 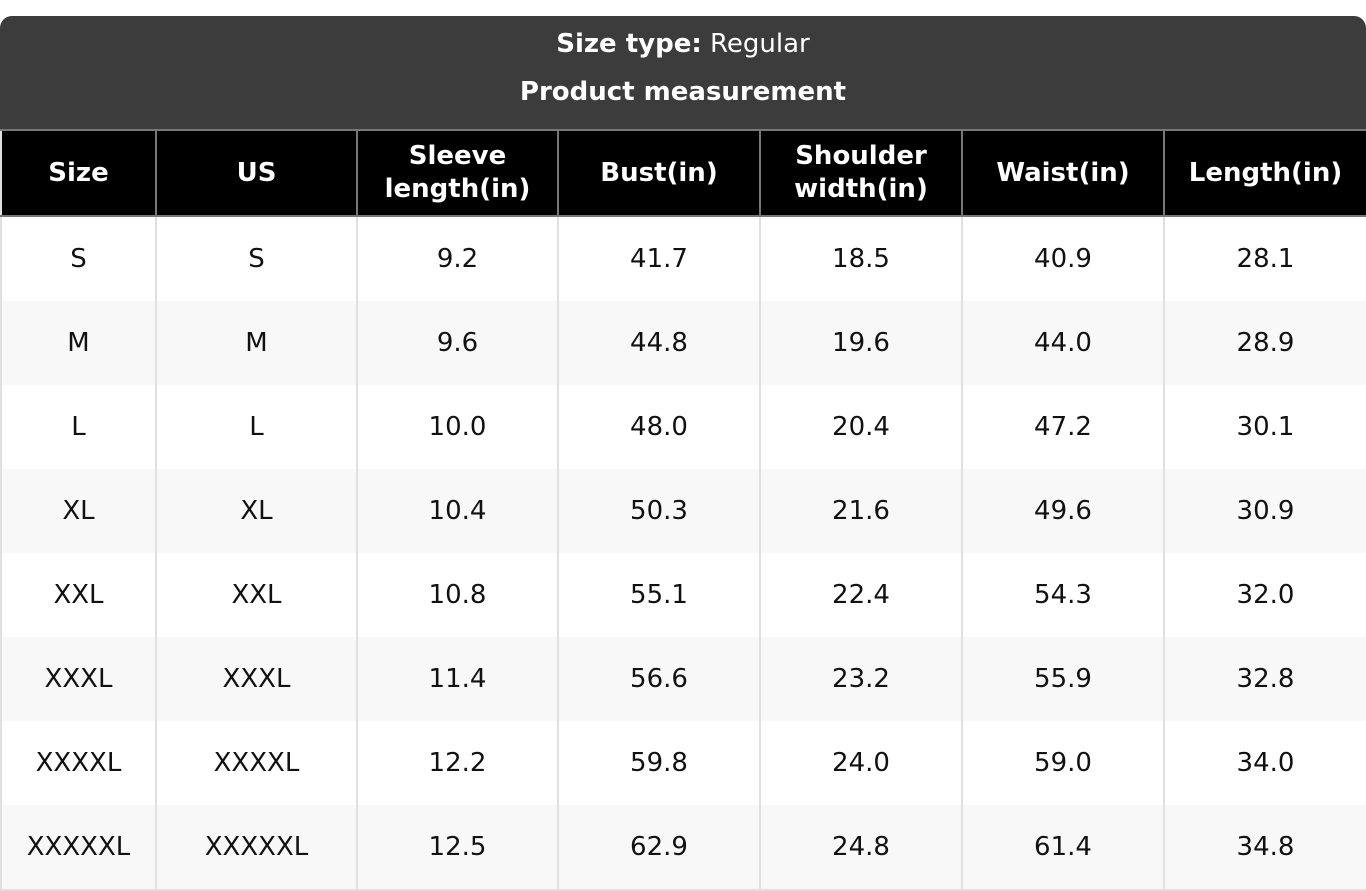 What do you see at coordinates (659, 679) in the screenshot?
I see `table-cell: 56.6` at bounding box center [659, 679].